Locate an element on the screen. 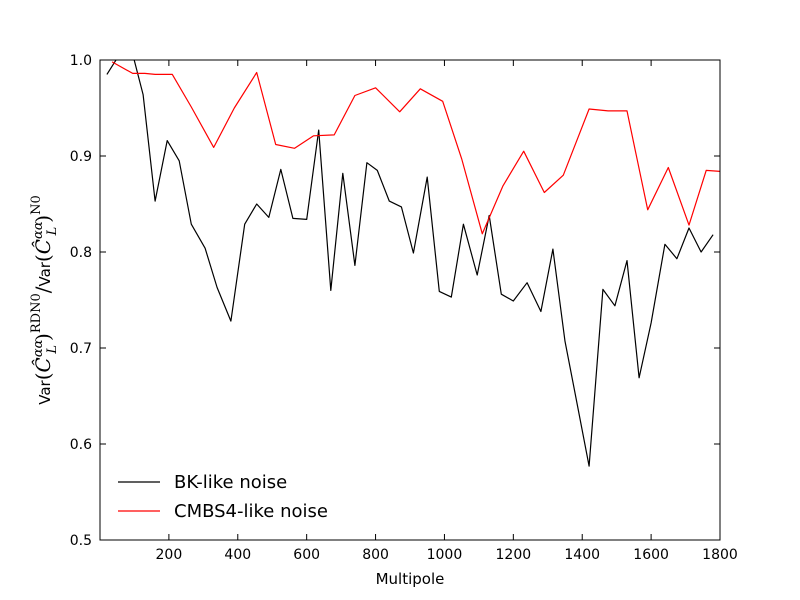 Image resolution: width=800 pixels, height=600 pixels. y-label-var2: Var is located at coordinates (45, 273).